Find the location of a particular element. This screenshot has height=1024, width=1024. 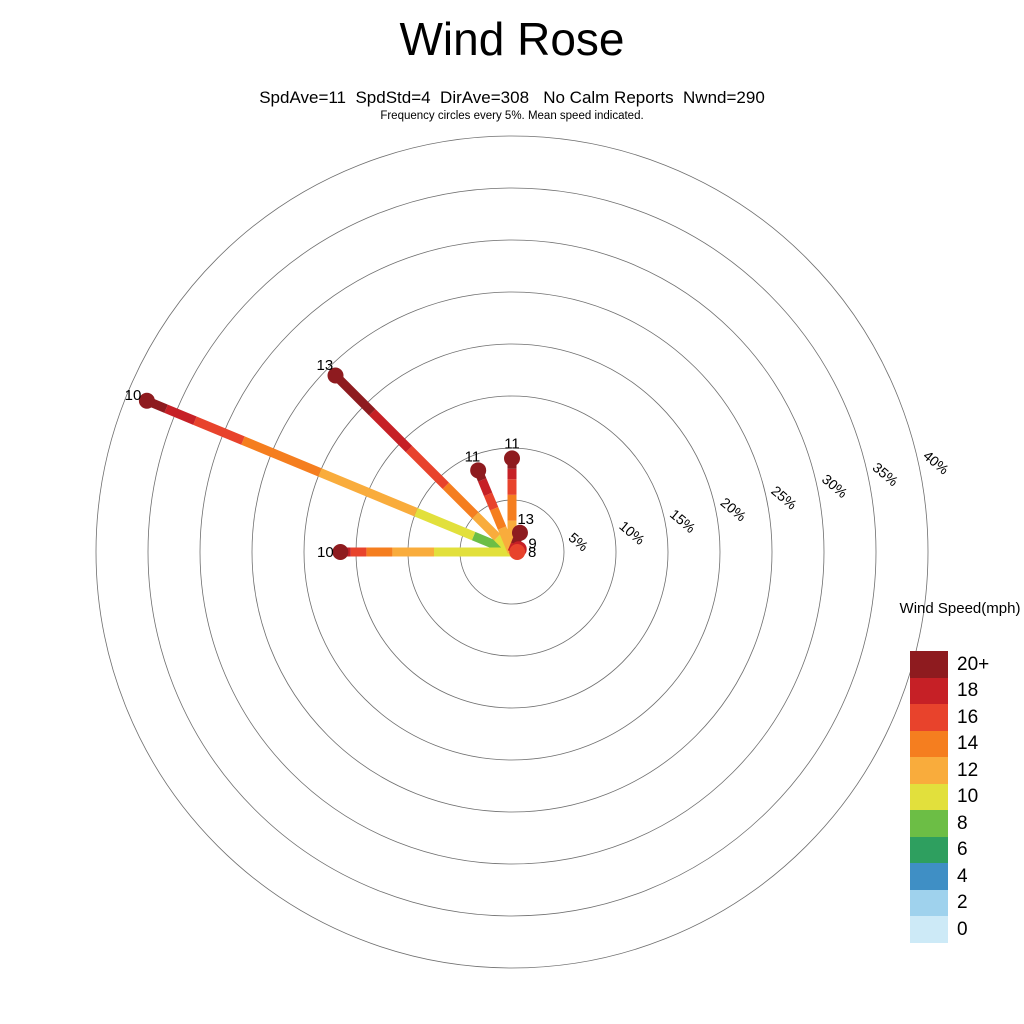

legend-row: 12 is located at coordinates (960, 770).